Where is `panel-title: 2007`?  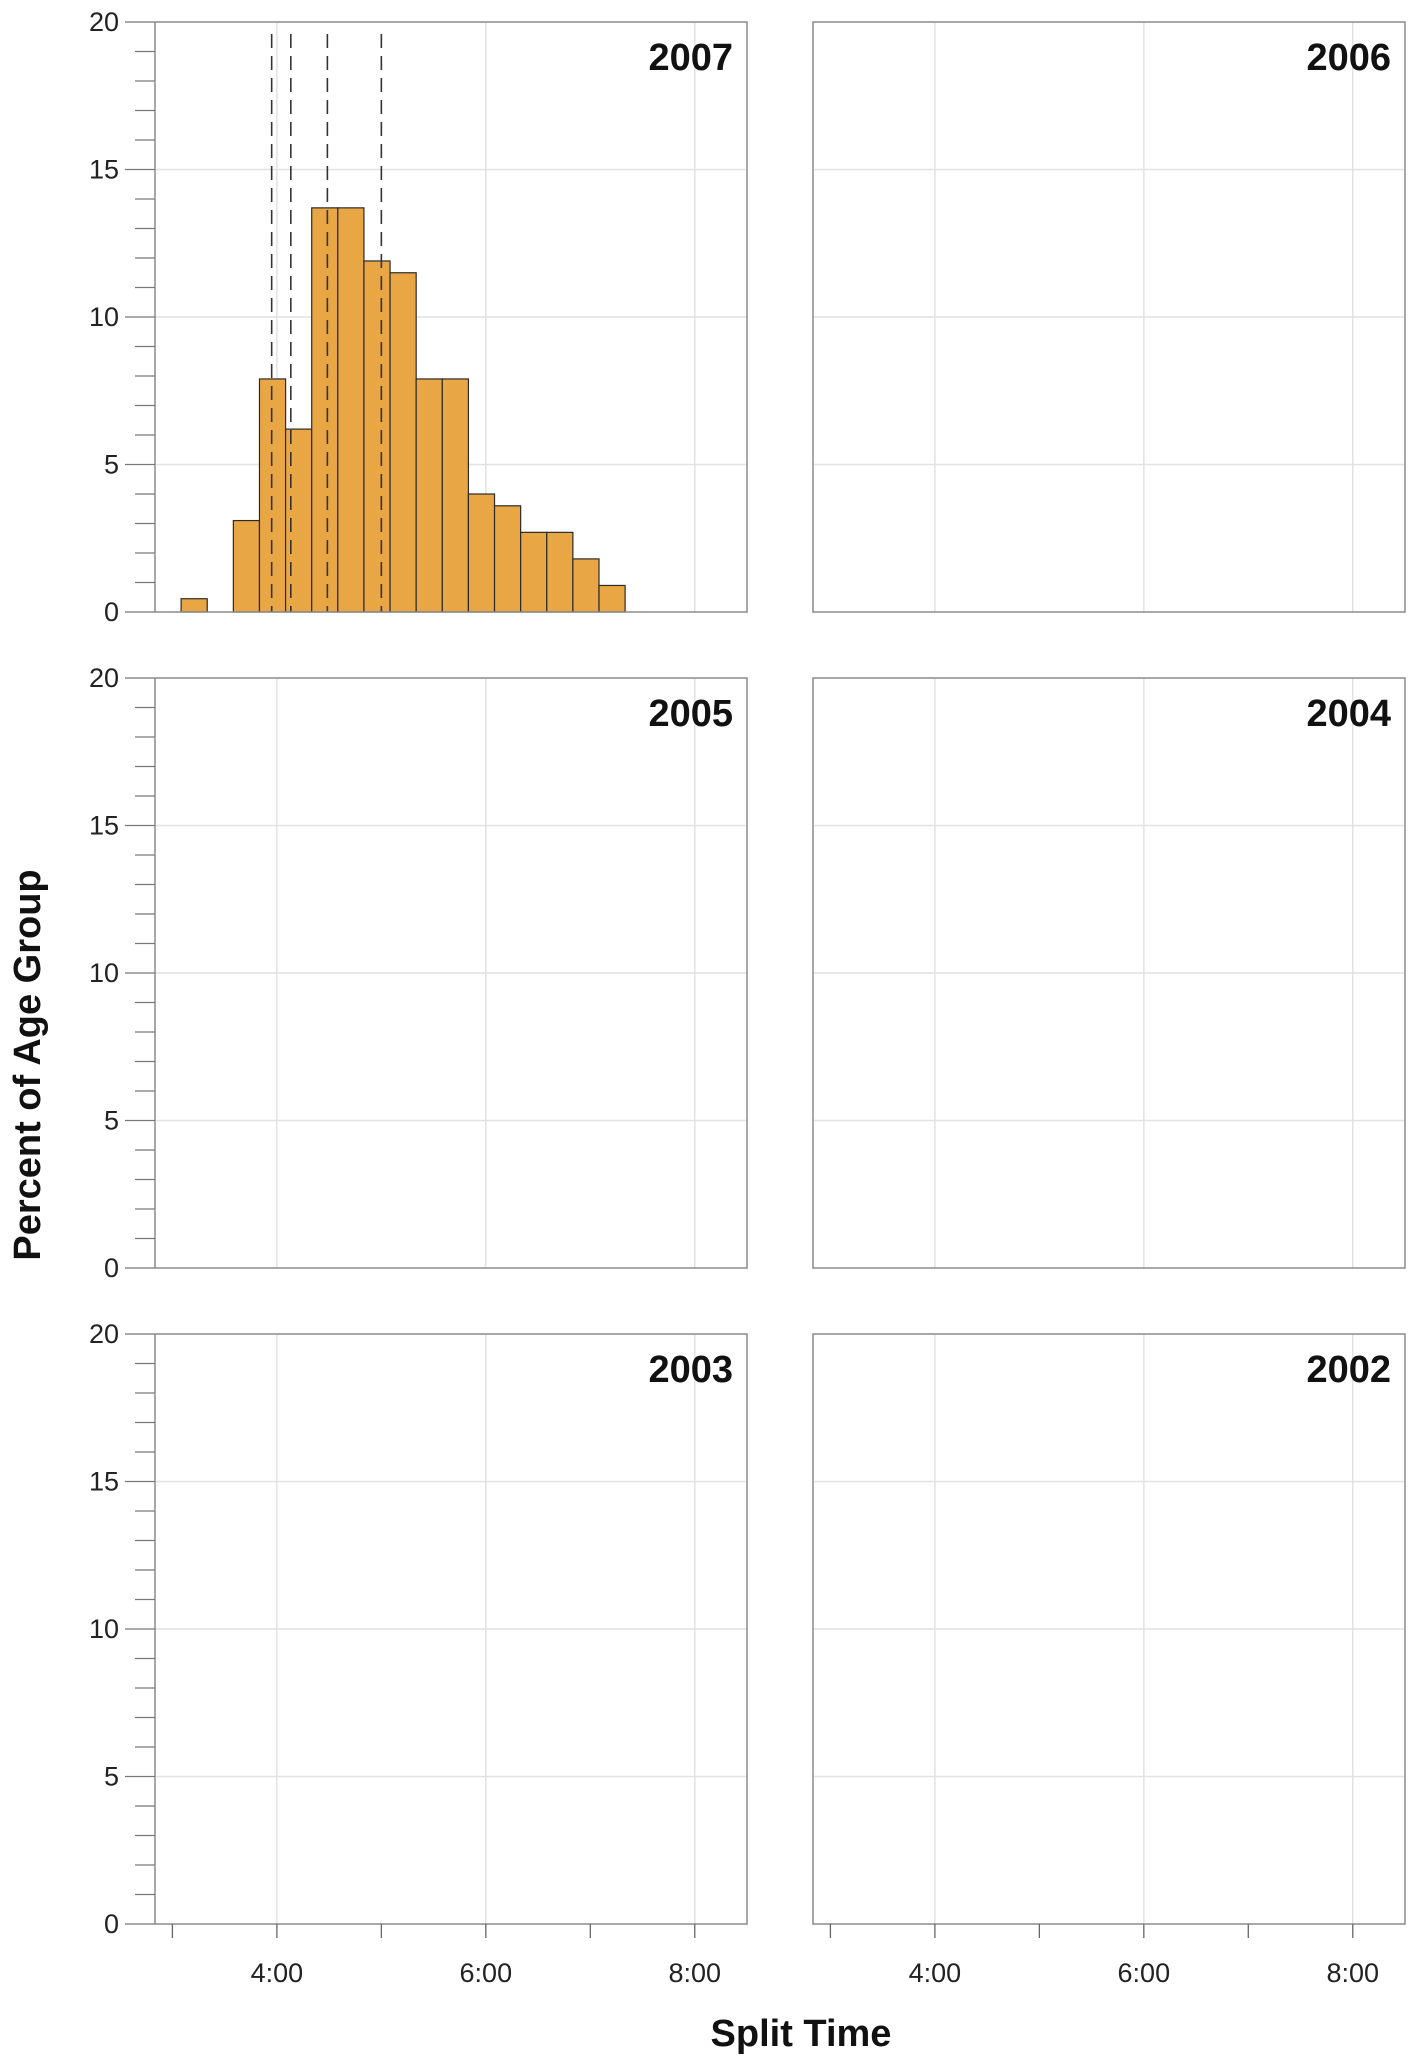 panel-title: 2007 is located at coordinates (690, 58).